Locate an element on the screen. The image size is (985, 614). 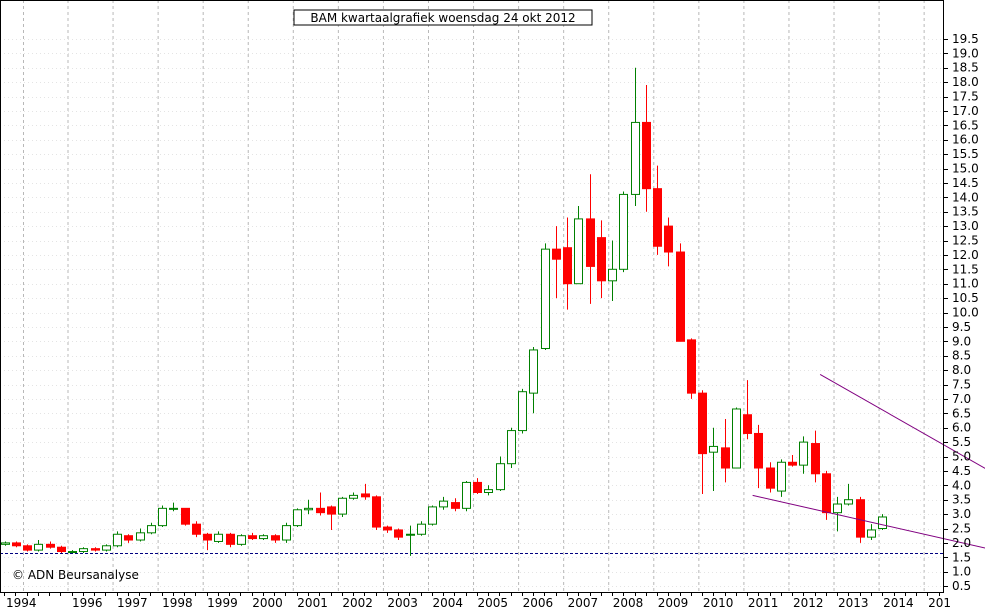
y-tick-label: 13.0 is located at coordinates (965, 226).